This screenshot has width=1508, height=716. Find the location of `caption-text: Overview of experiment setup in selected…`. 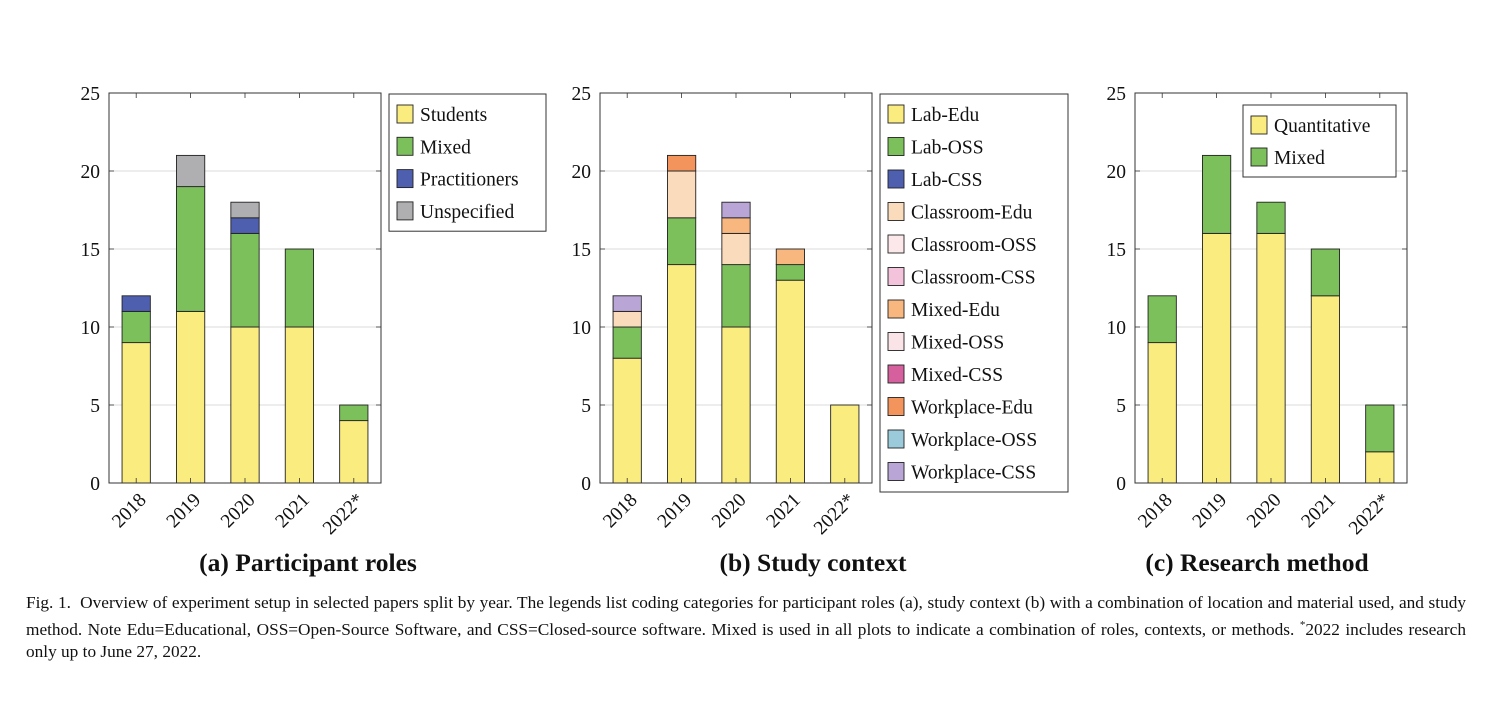

caption-text: Overview of experiment setup in selected… is located at coordinates (746, 616).